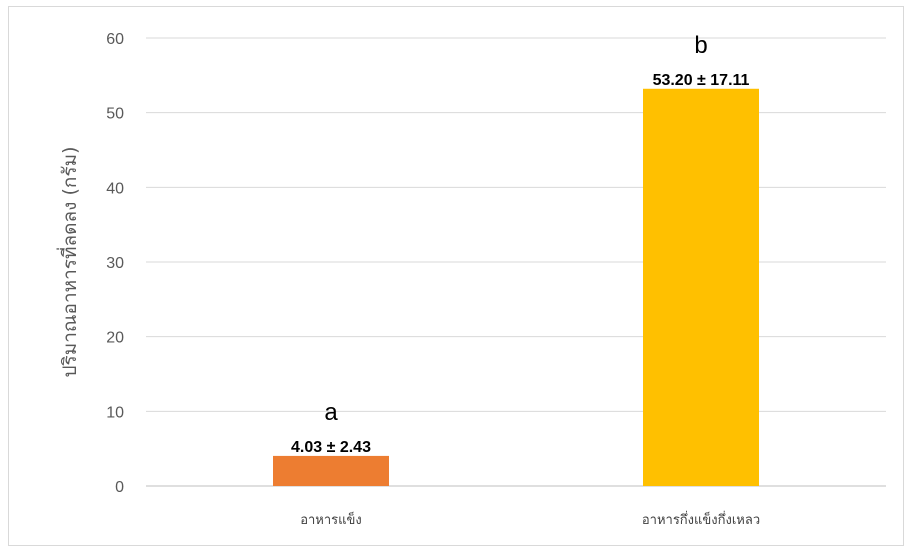 The width and height of the screenshot is (906, 548). Describe the element at coordinates (115, 338) in the screenshot. I see `y-tick-label: 20` at that location.